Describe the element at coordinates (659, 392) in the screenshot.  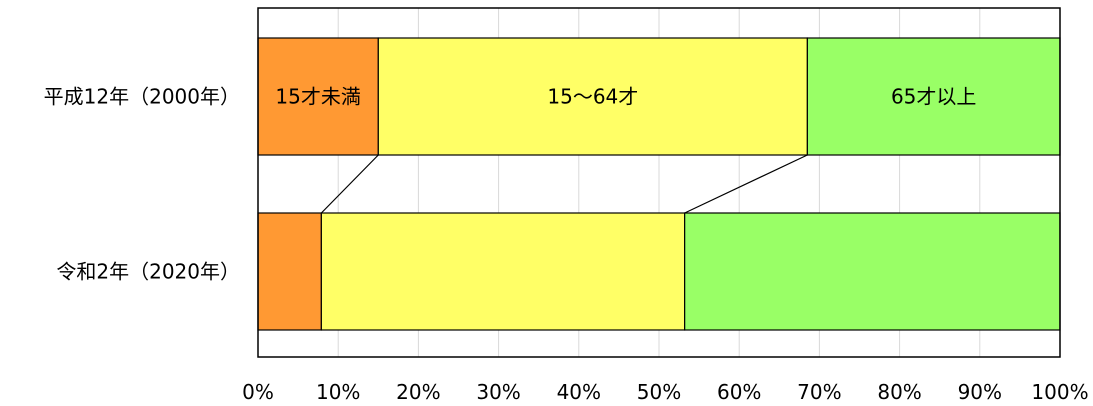
I see `x-tick-label: 50%` at that location.